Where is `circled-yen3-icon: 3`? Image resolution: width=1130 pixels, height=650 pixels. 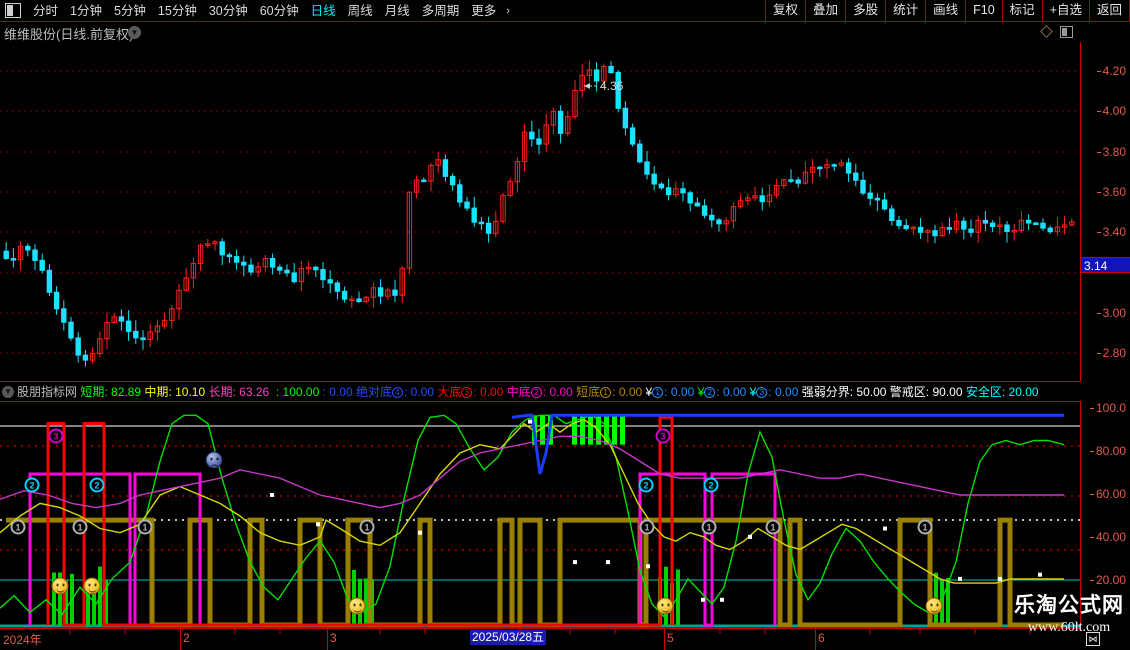
circled-yen3-icon: 3 is located at coordinates (762, 392).